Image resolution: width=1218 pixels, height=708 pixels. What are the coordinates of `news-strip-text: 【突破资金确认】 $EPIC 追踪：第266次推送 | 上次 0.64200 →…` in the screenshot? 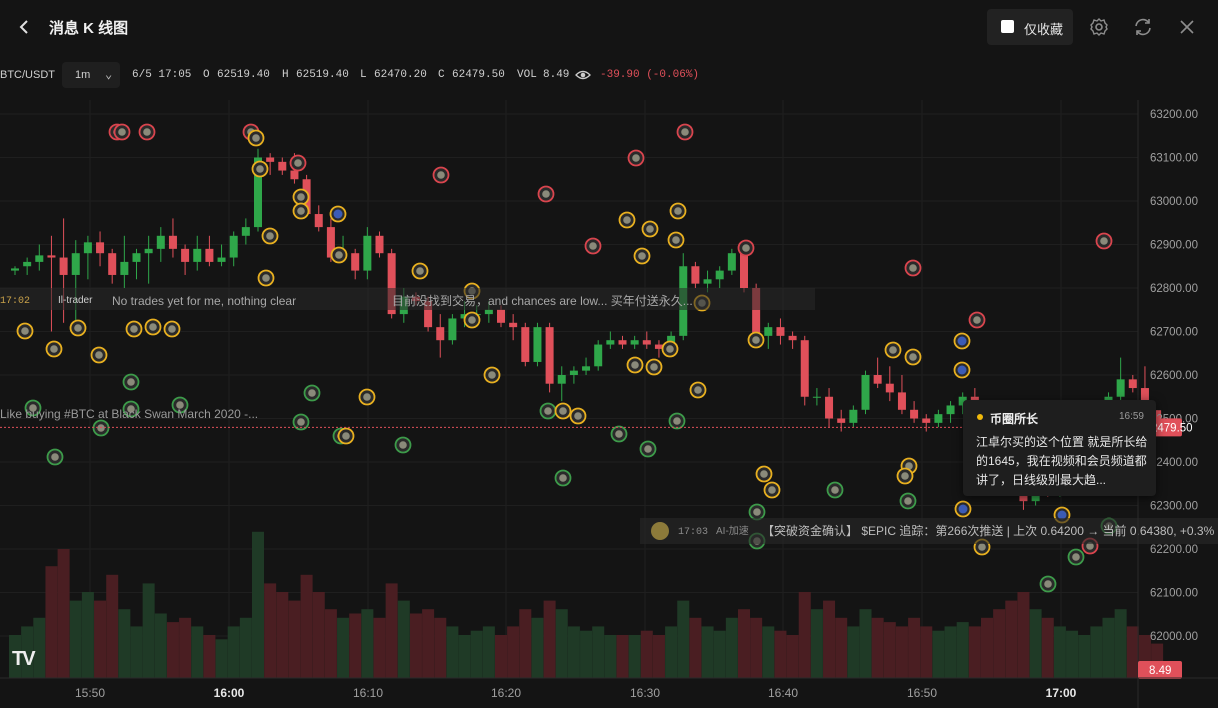 It's located at (988, 530).